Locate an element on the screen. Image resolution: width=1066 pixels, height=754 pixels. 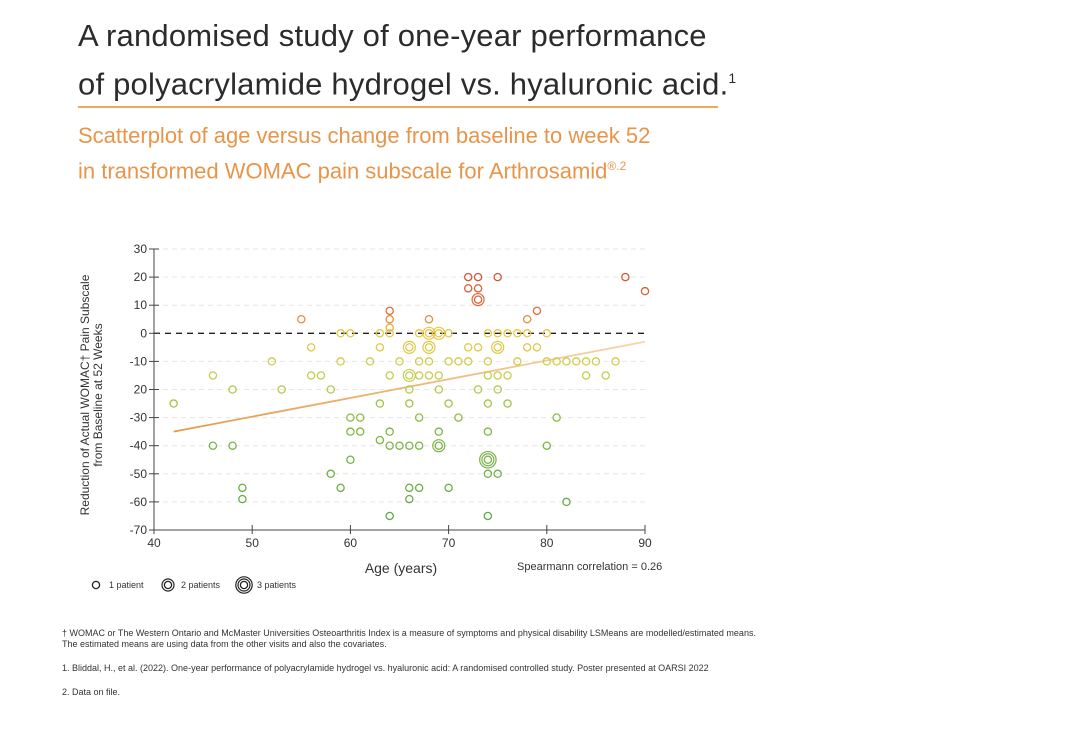
y-tick-label: 10 is located at coordinates (141, 305).